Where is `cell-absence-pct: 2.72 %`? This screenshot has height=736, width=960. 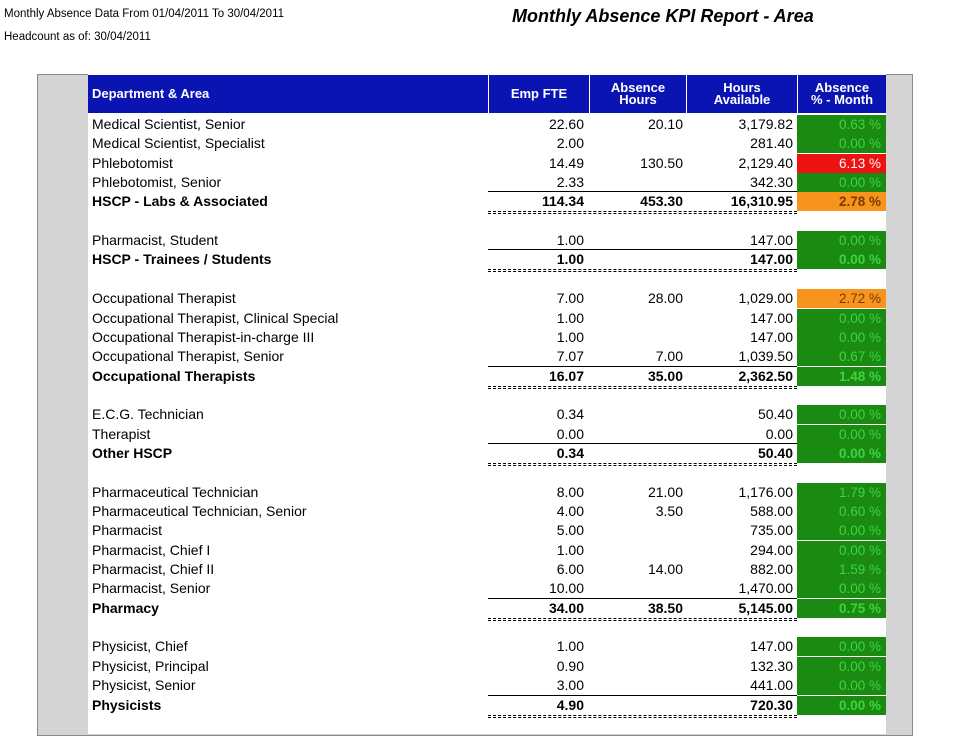 cell-absence-pct: 2.72 % is located at coordinates (841, 299).